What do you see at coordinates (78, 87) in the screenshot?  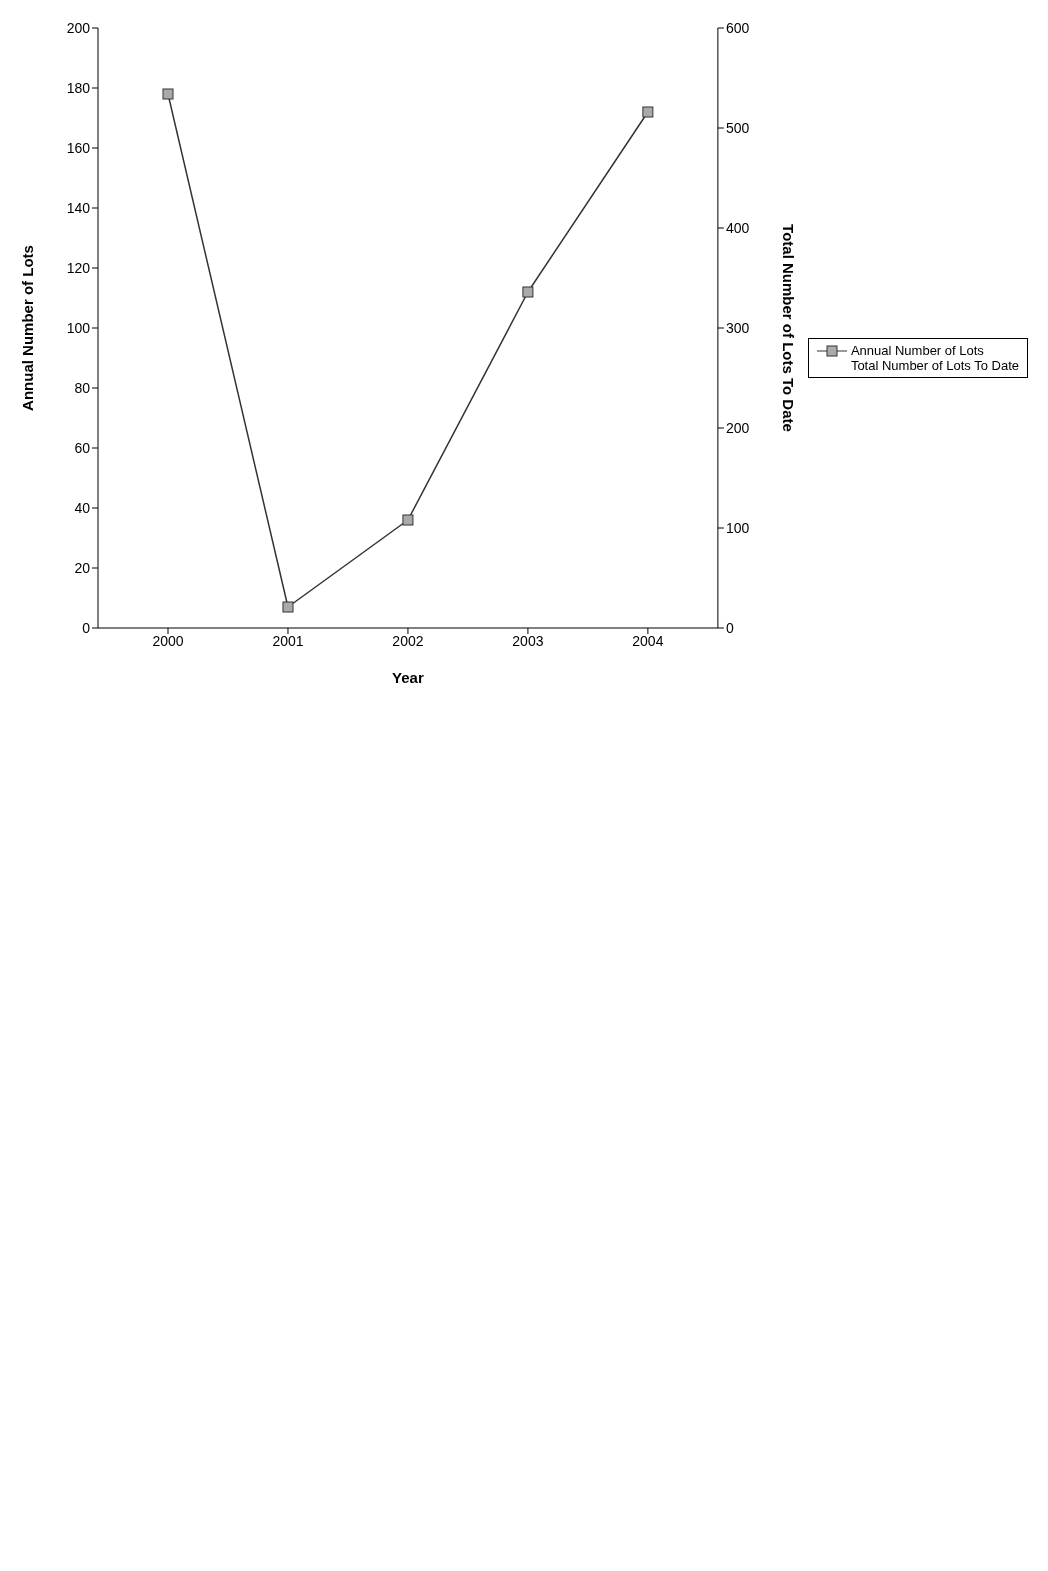 I see `y-tick-label: 180` at bounding box center [78, 87].